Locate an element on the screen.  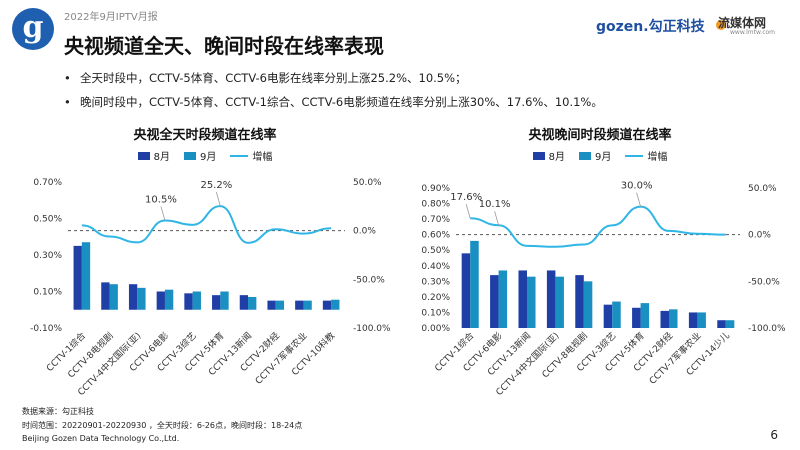
lmtw-logo-icon is located at coordinates (721, 25).